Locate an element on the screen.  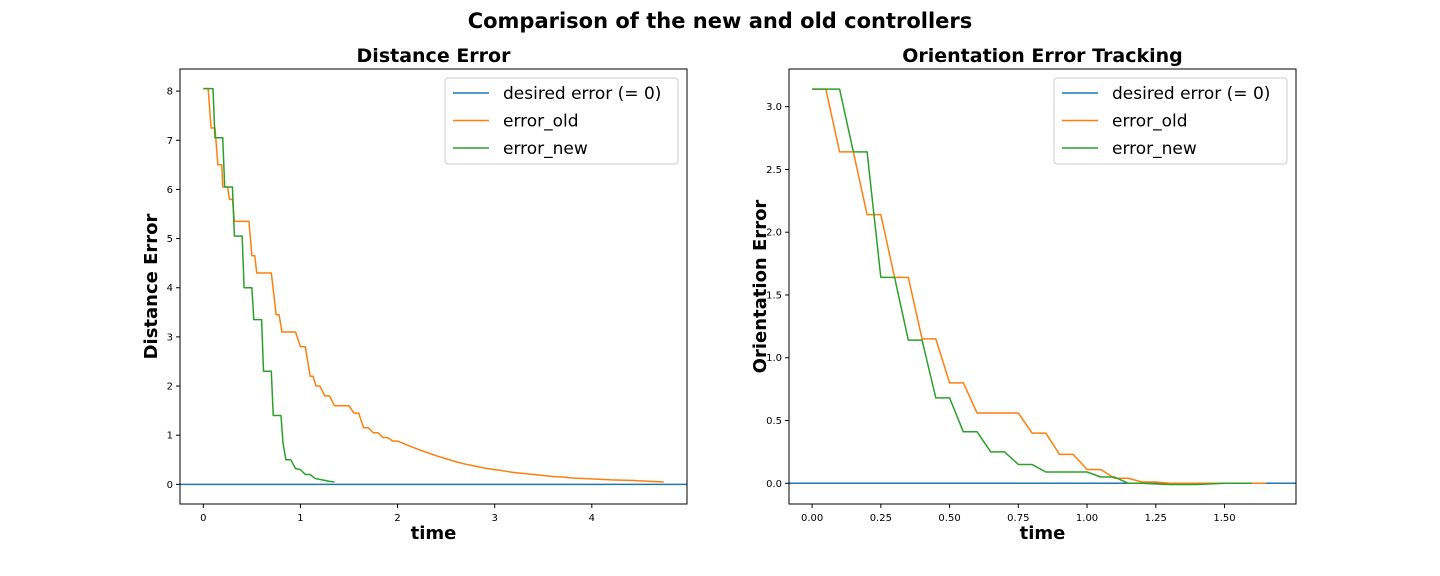
distance-x-tick-label: 0 is located at coordinates (203, 518).